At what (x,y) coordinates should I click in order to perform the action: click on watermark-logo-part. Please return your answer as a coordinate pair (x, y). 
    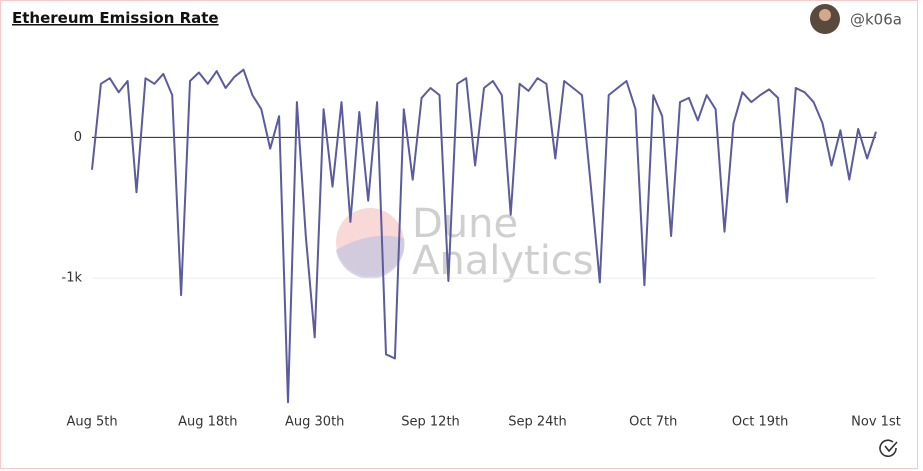
    Looking at the image, I should click on (370, 257).